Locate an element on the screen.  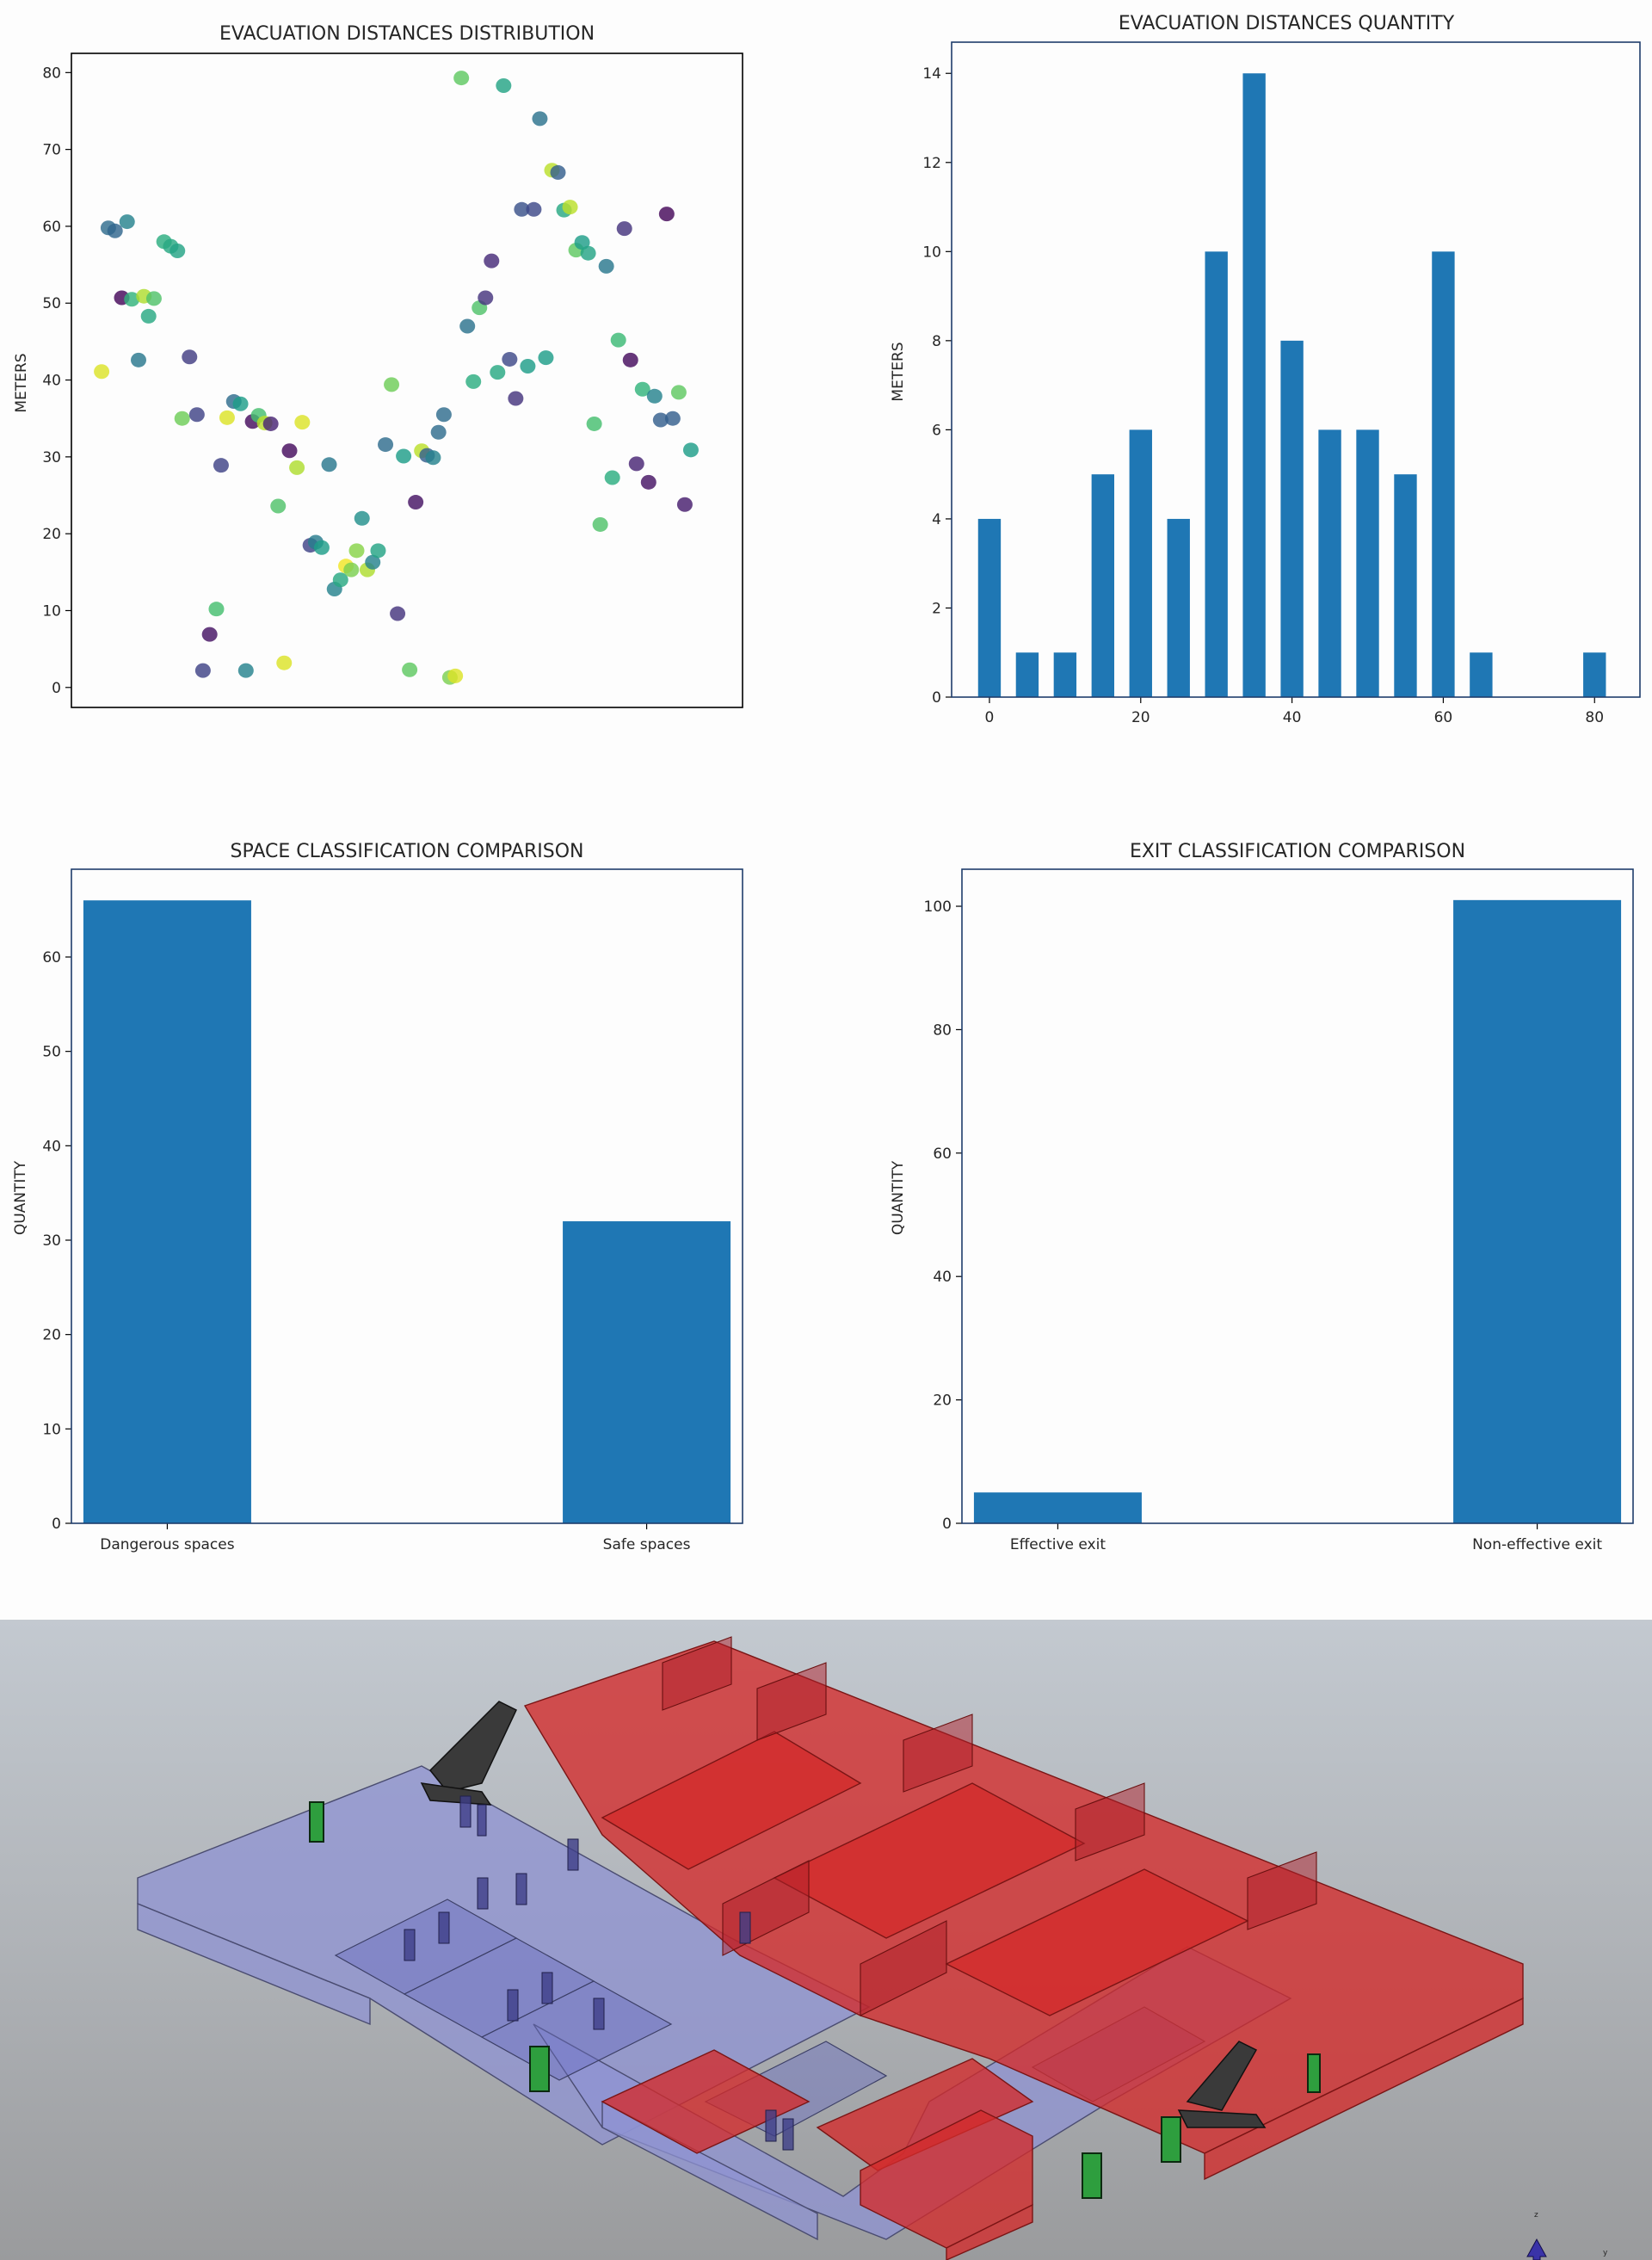
y-tick-label: 12 is located at coordinates (931, 163).